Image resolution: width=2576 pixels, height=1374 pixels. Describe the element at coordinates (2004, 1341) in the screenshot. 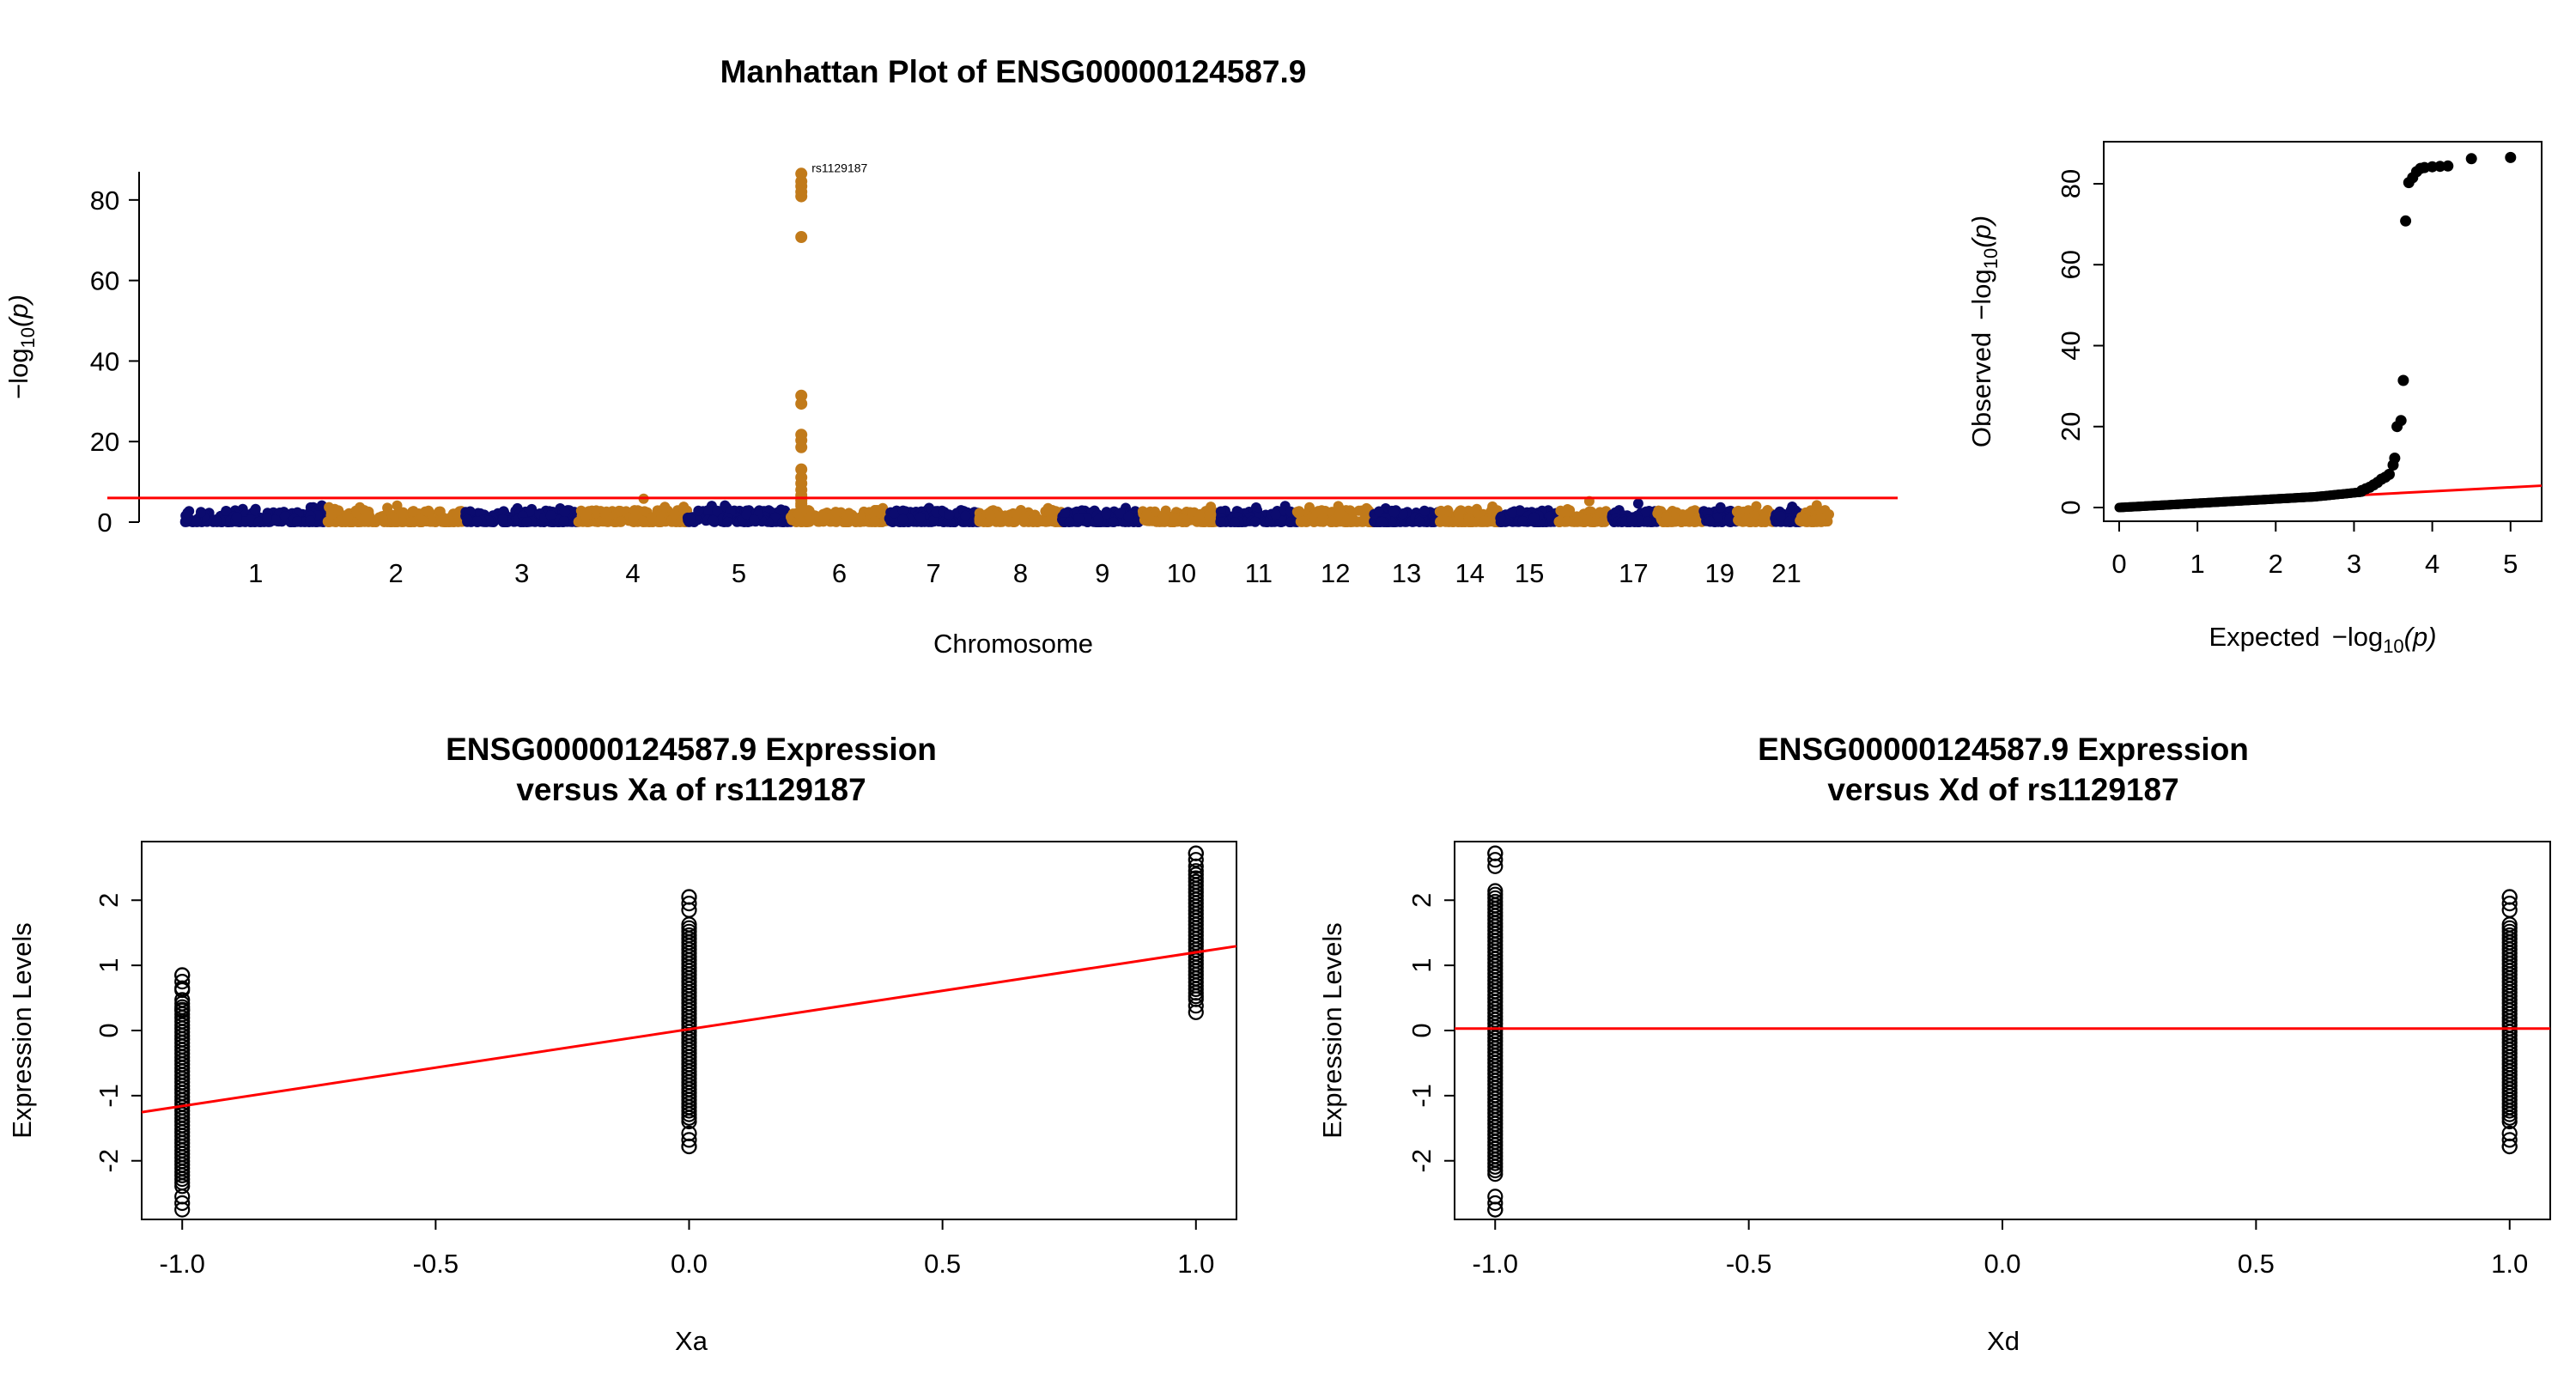

I see `xd-x-label: Xd` at that location.